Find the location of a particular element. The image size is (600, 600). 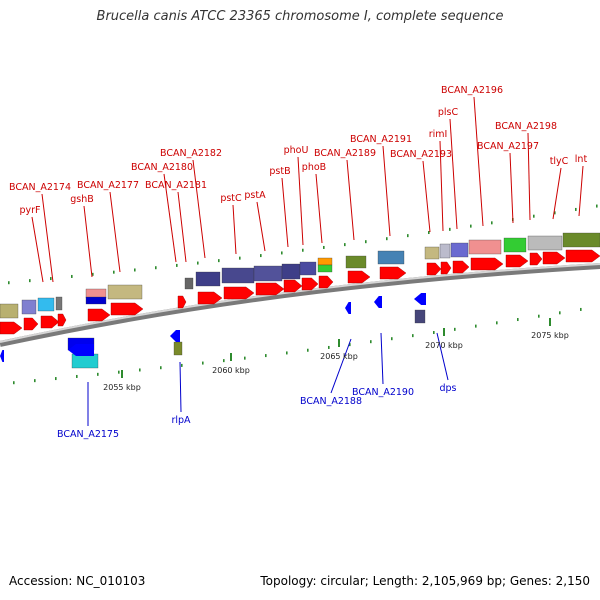

gene-label-BCAN_A2197: BCAN_A2197 is located at coordinates (508, 146).